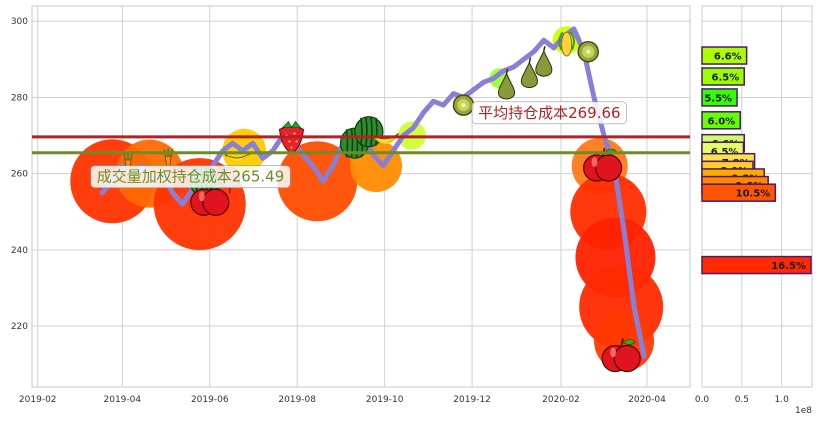 Image resolution: width=819 pixels, height=422 pixels. I want to click on volume-bar: 6.0%, so click(721, 120).